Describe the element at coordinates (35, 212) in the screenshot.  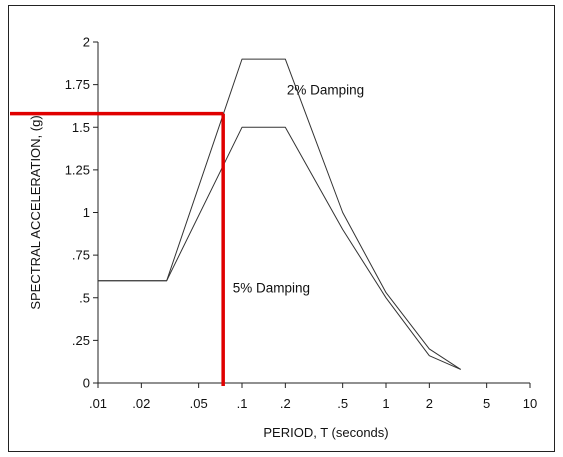
I see `y-axis-title: SPECTRAL ACCELERATION, (g)` at that location.